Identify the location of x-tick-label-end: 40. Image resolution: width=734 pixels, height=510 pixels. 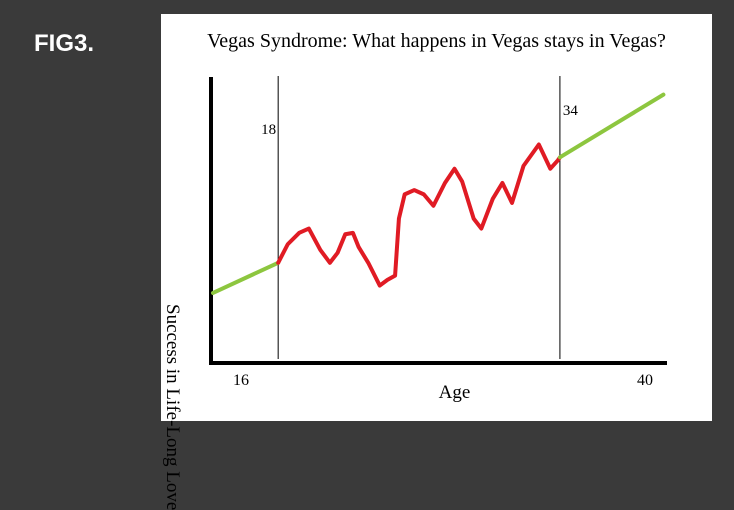
(645, 380).